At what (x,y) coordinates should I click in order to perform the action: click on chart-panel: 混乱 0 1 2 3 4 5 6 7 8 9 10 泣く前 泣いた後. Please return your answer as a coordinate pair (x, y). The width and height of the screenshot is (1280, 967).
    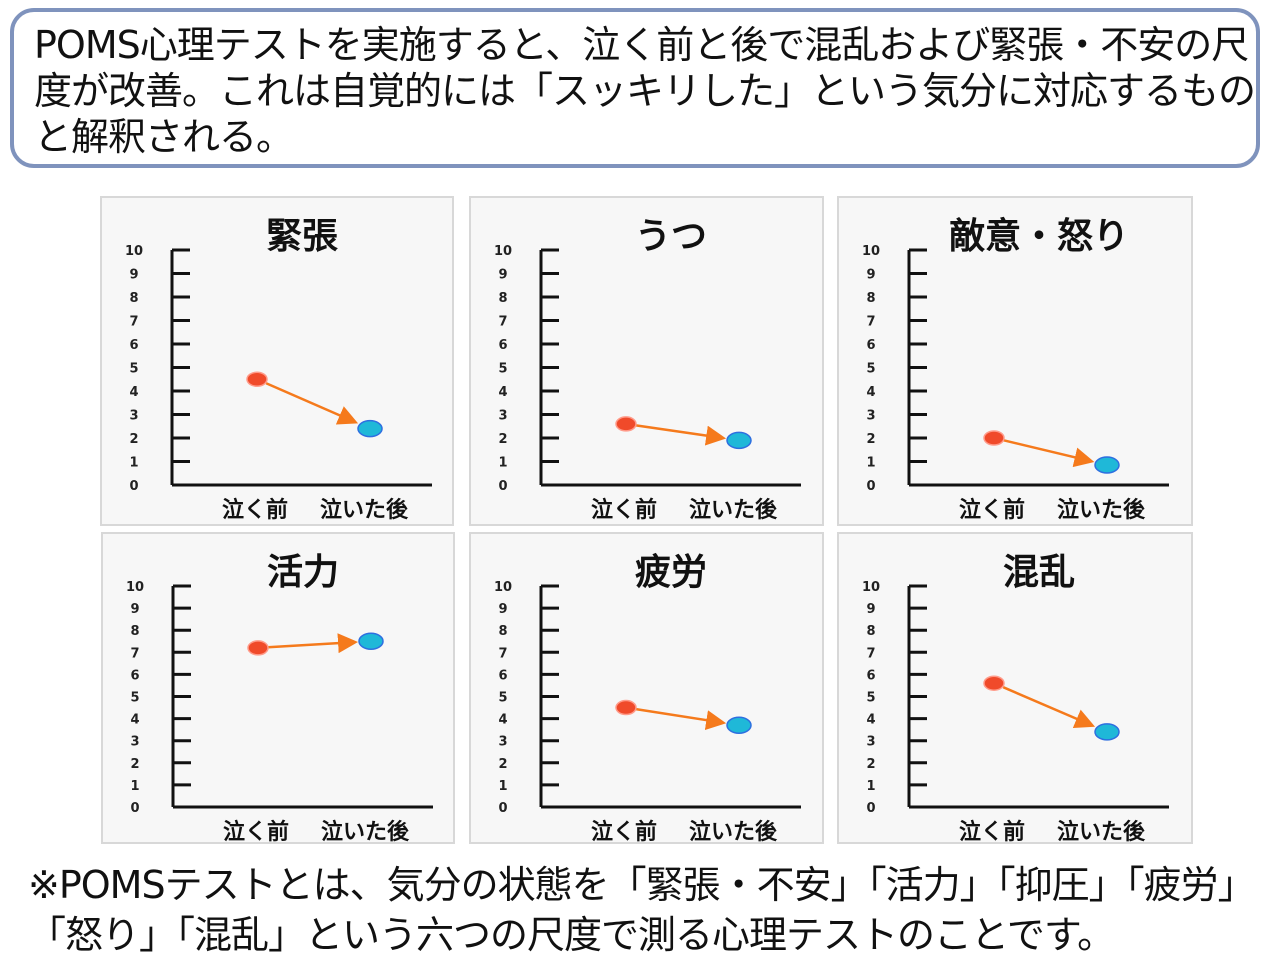
    Looking at the image, I should click on (1015, 688).